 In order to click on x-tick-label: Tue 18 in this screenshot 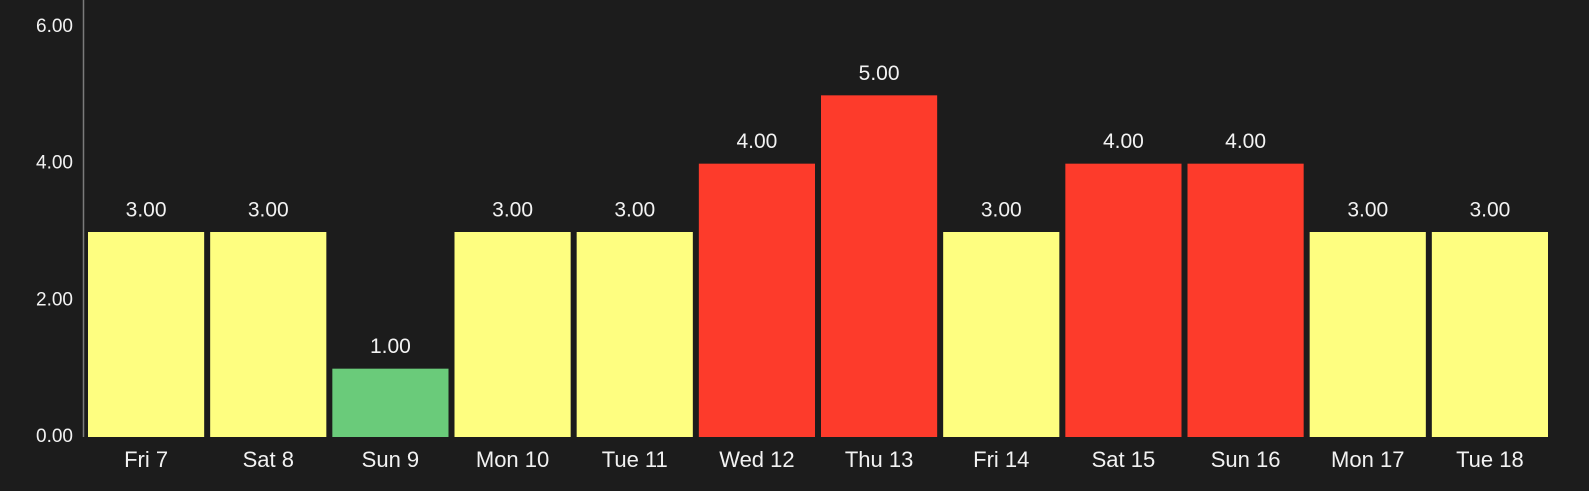, I will do `click(1490, 459)`.